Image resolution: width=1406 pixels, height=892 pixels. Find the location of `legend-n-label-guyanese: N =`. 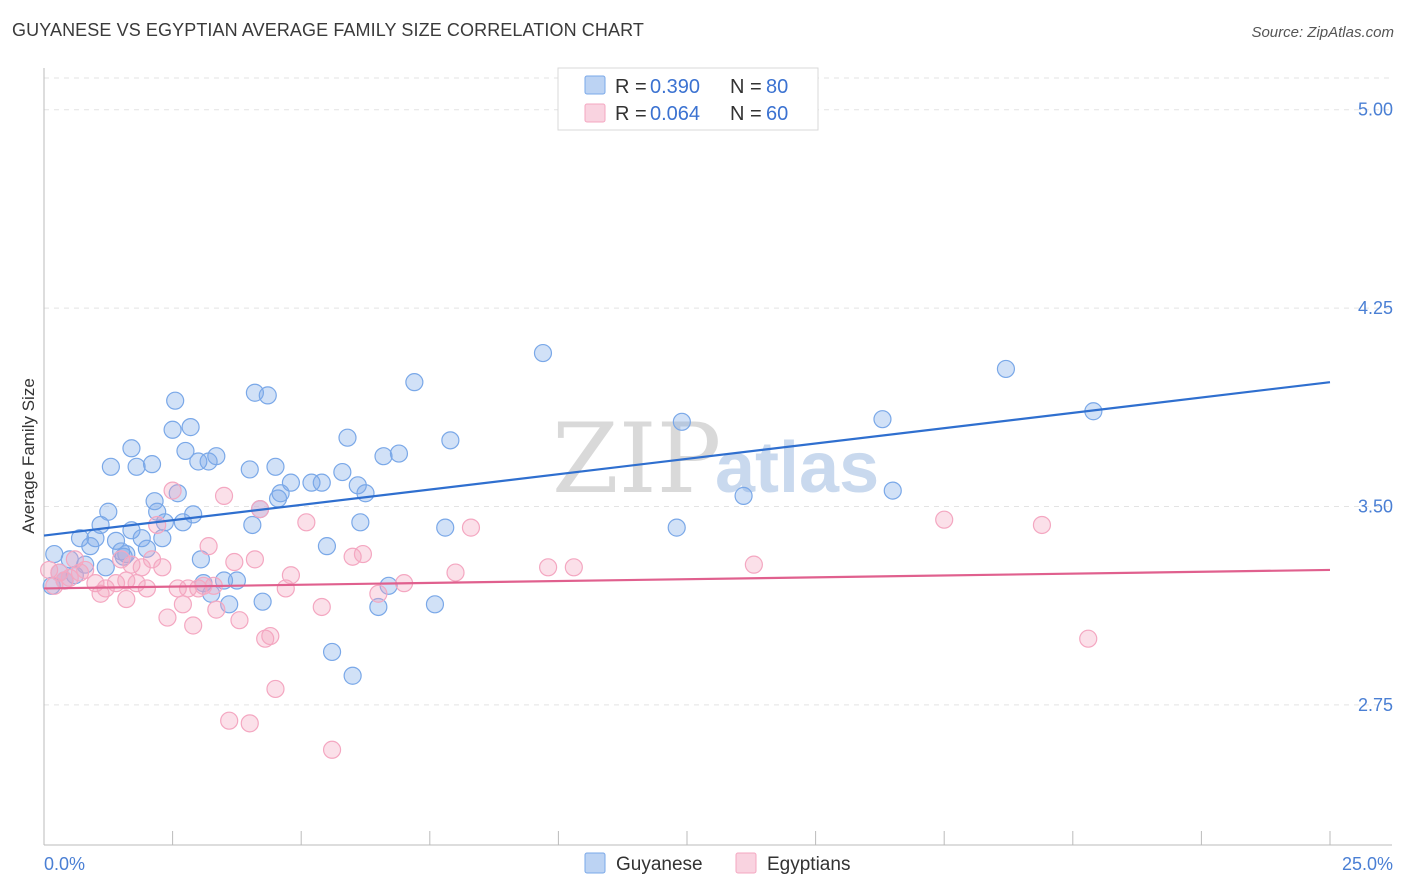

legend-n-label-guyanese: N = is located at coordinates (746, 87).